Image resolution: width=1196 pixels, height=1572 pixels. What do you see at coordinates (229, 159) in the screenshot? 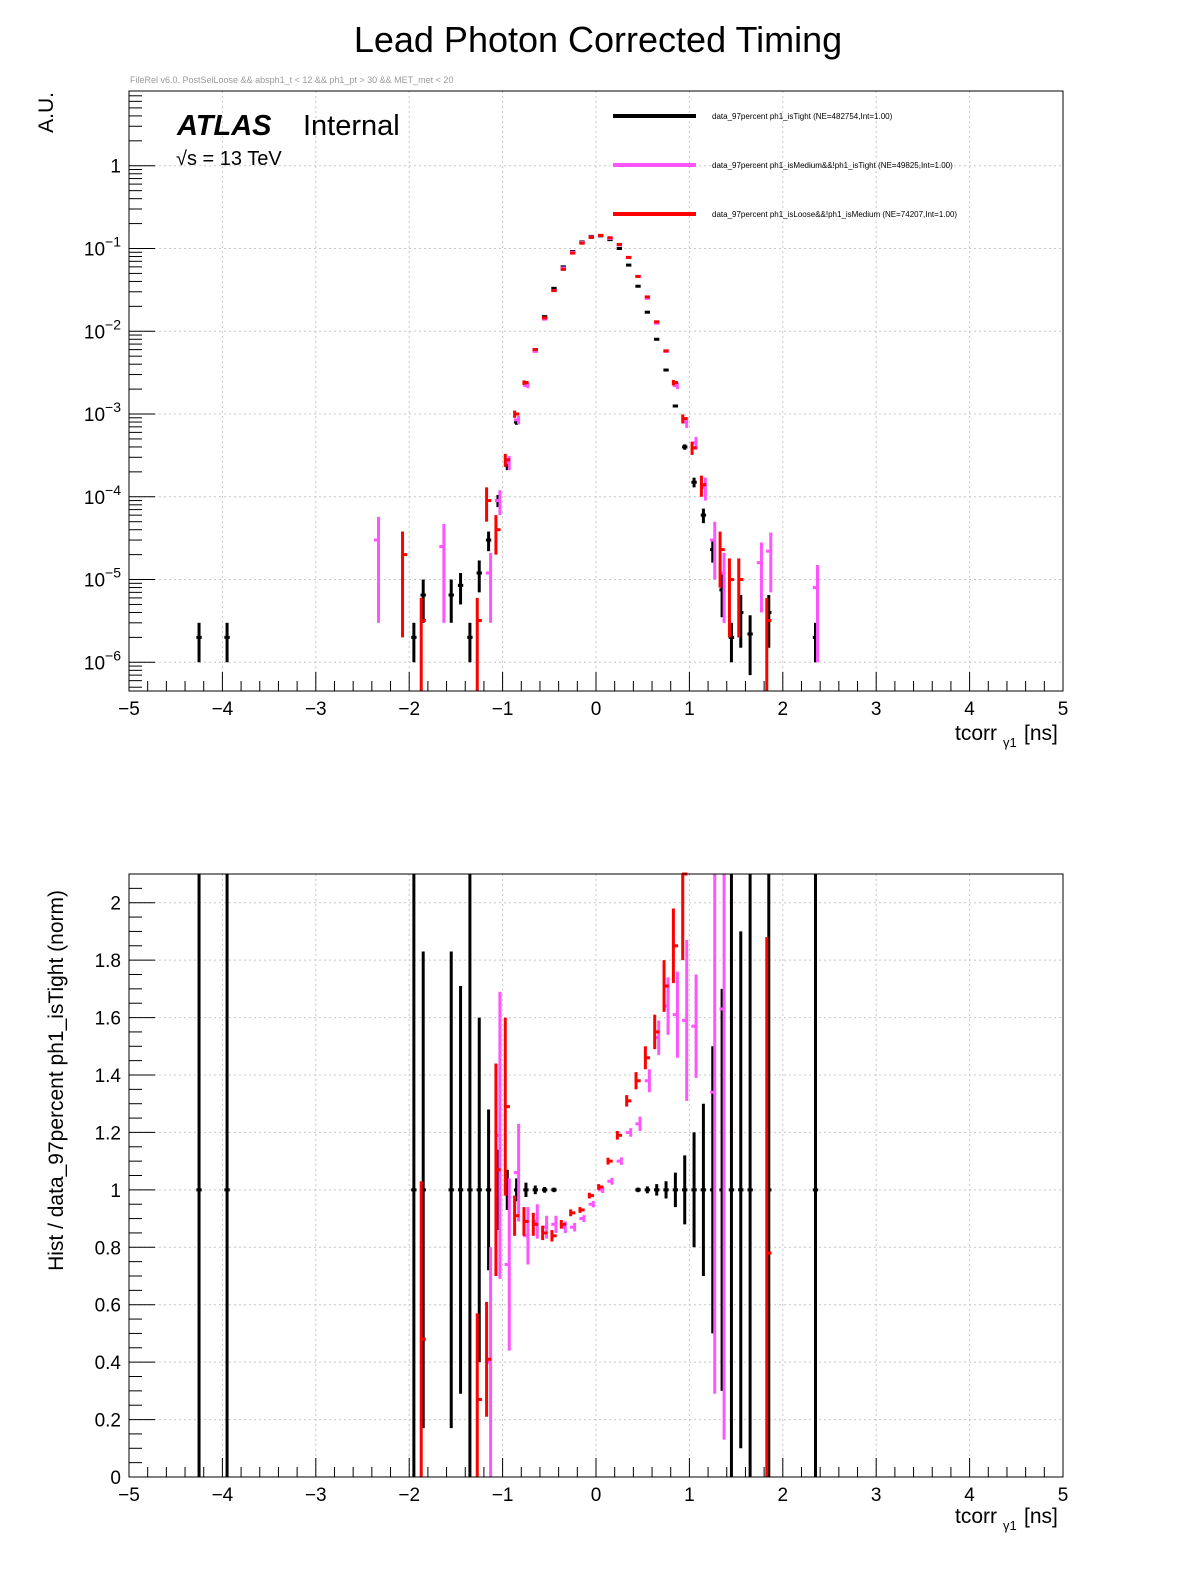
I see `energy-label: √s = 13 TeV` at bounding box center [229, 159].